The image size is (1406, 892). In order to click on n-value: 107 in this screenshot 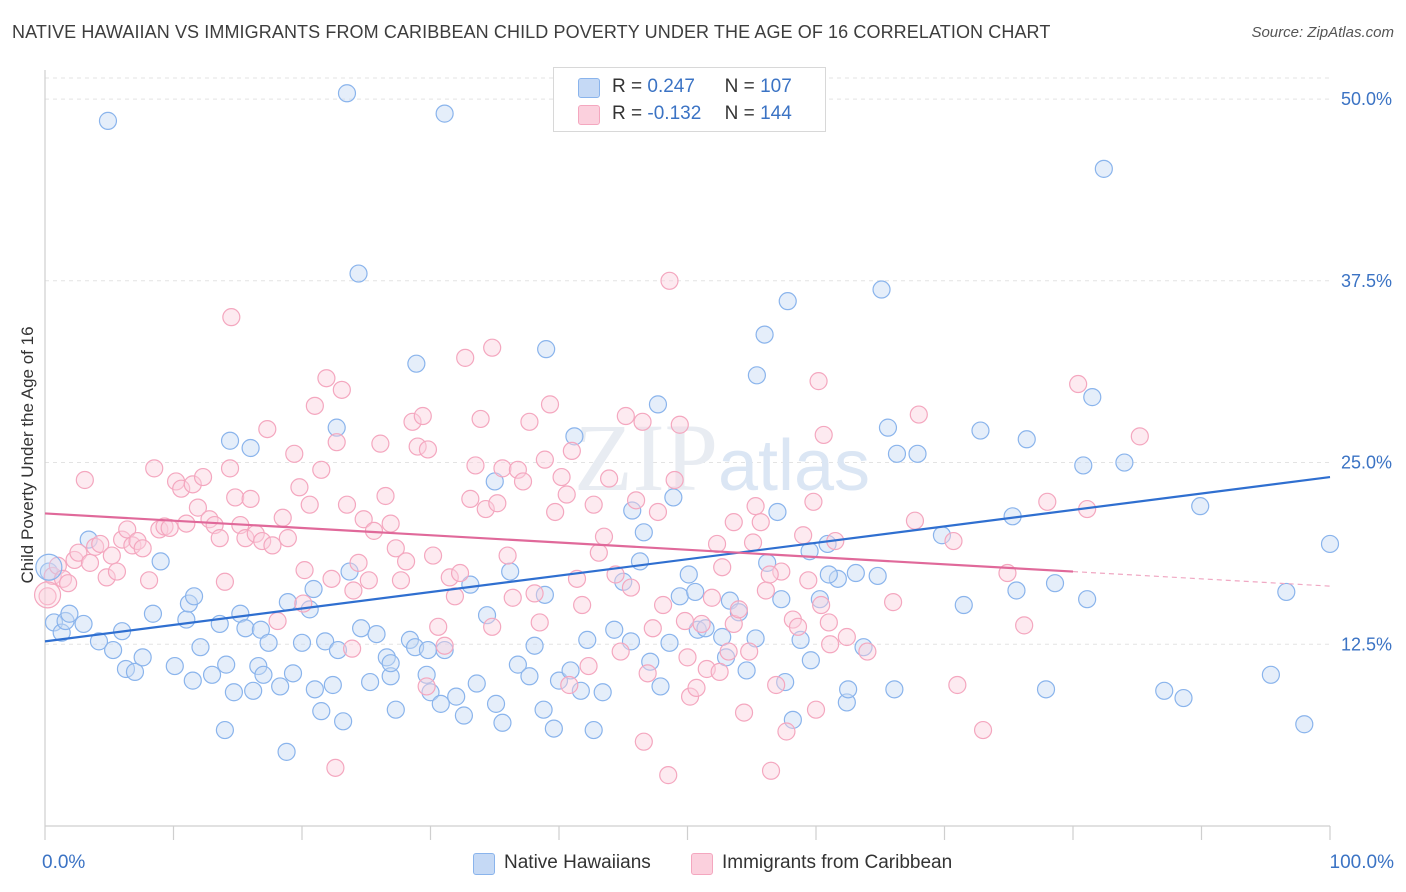, I will do `click(776, 86)`.